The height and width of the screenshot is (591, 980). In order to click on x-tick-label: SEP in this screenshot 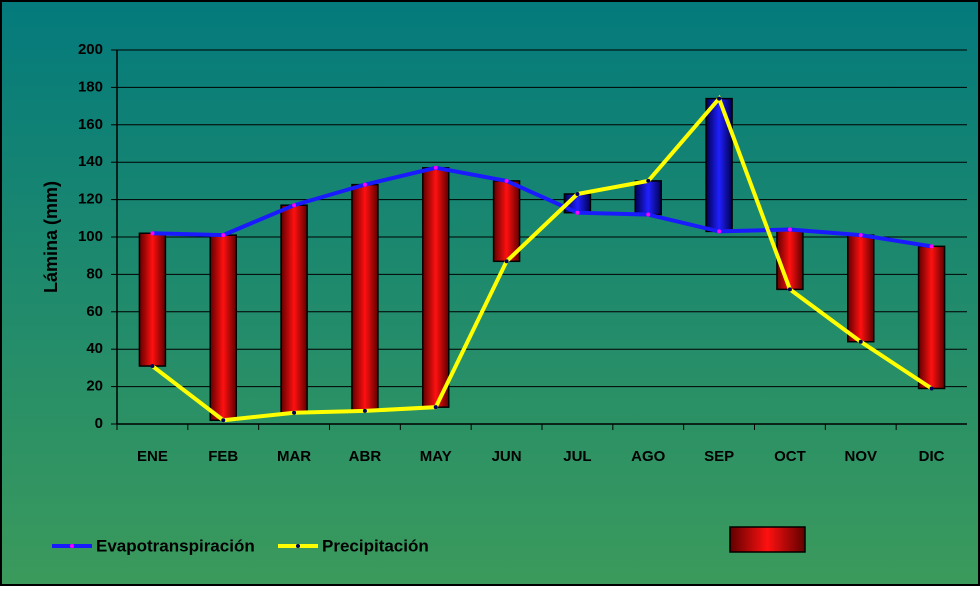, I will do `click(719, 456)`.